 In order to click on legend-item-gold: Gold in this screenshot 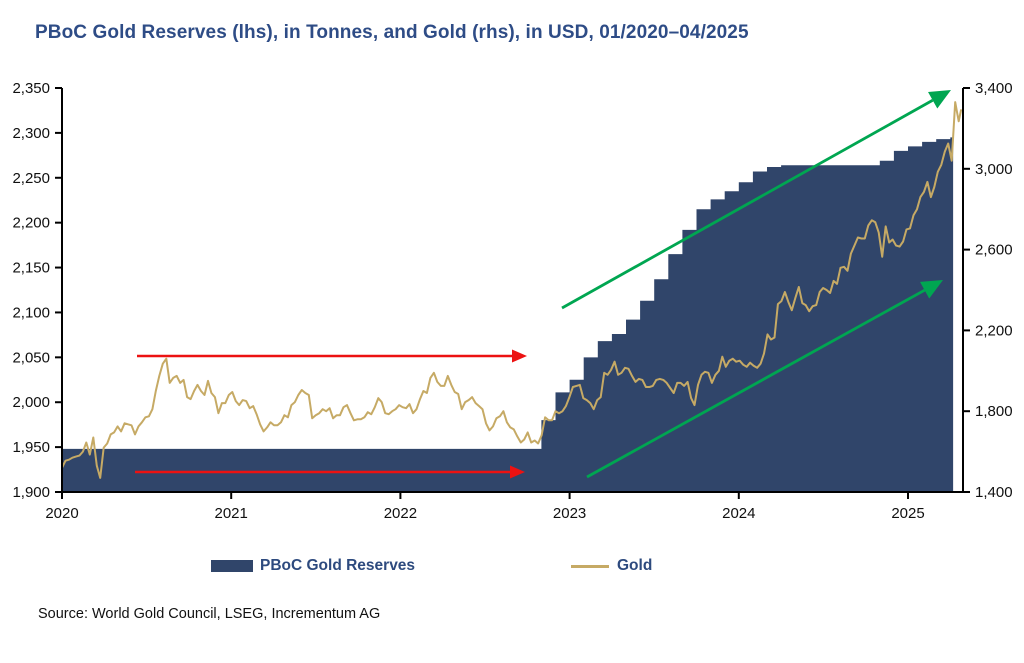, I will do `click(611, 566)`.